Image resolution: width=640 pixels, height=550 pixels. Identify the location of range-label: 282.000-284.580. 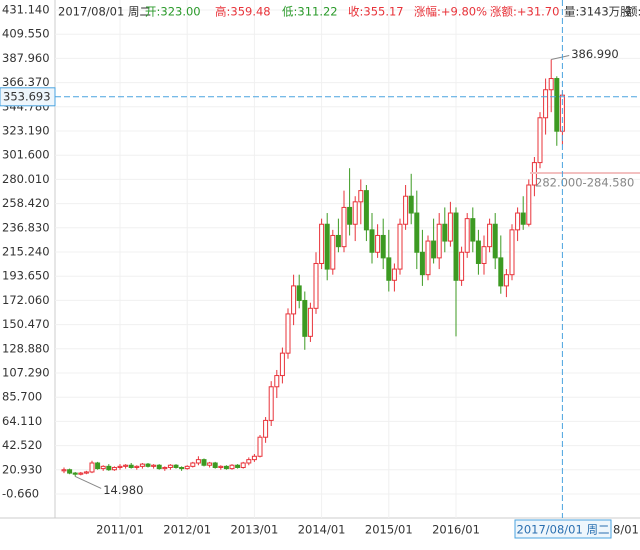
(584, 183).